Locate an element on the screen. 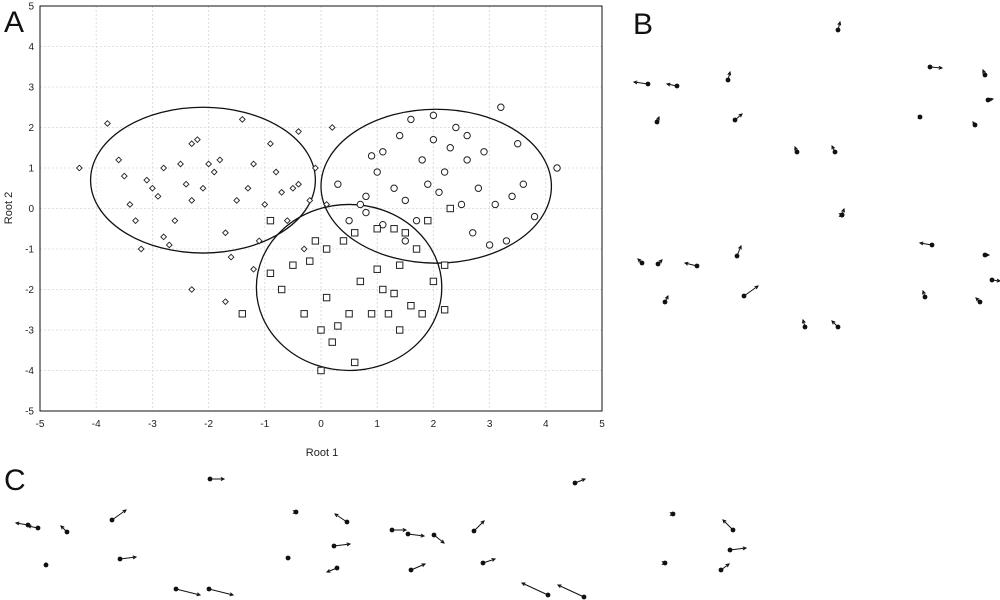 This screenshot has width=1000, height=600. x-tick-label: -2 is located at coordinates (208, 424).